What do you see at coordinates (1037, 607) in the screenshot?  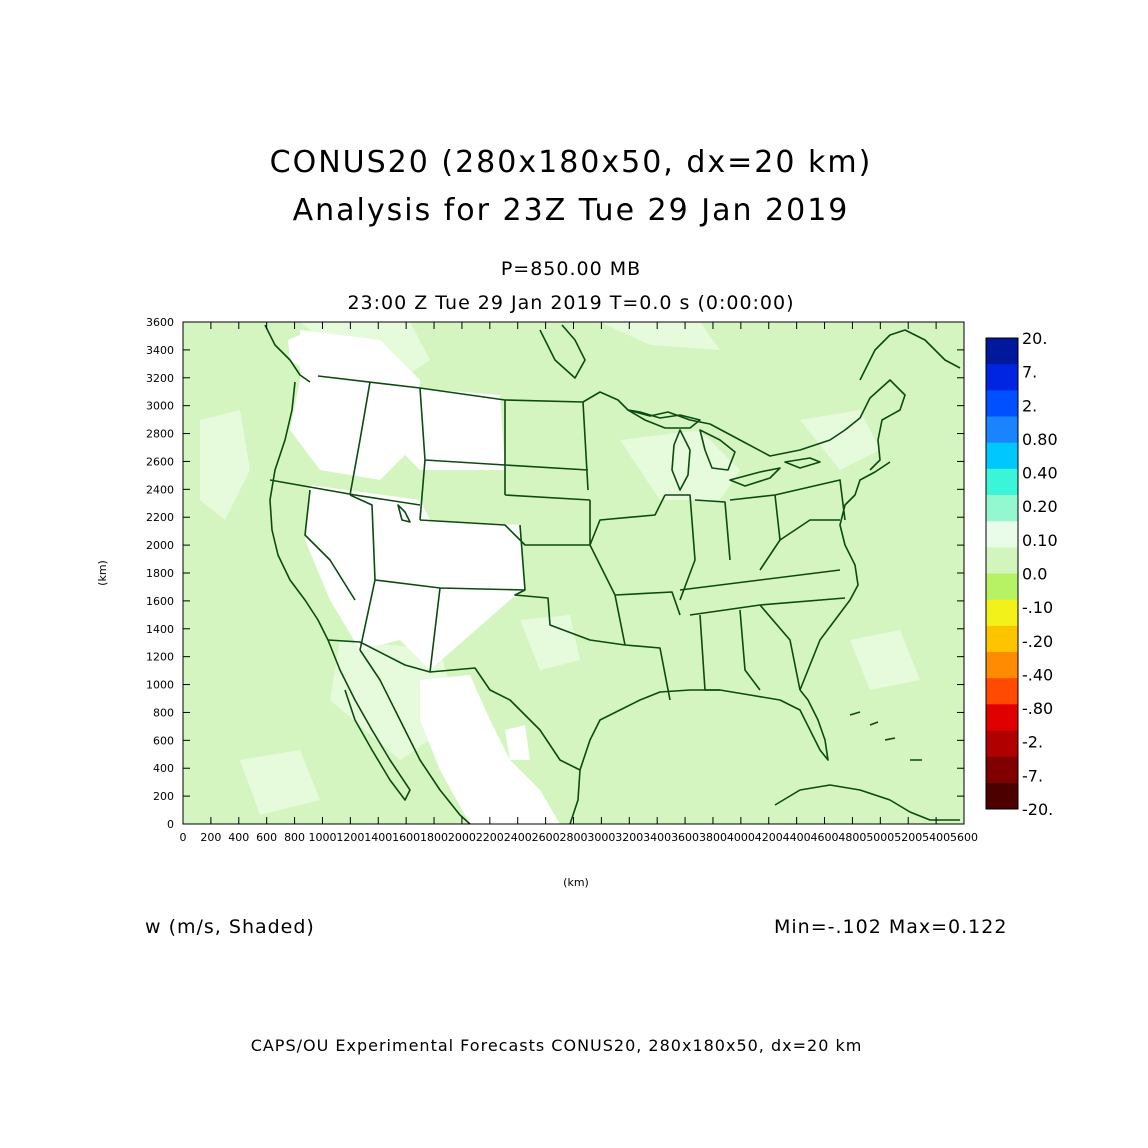 I see `colorbar-label: -.10` at bounding box center [1037, 607].